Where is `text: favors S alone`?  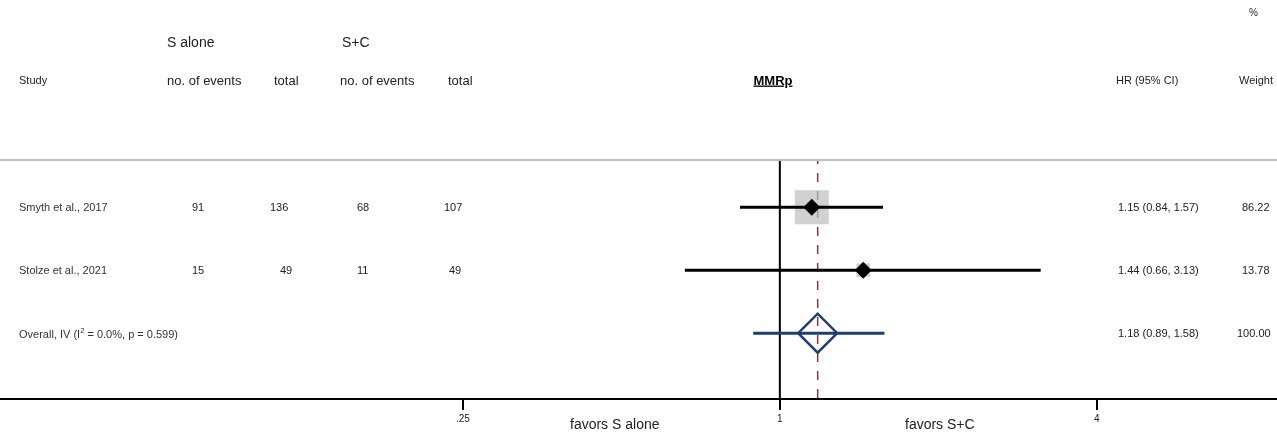
text: favors S alone is located at coordinates (615, 424).